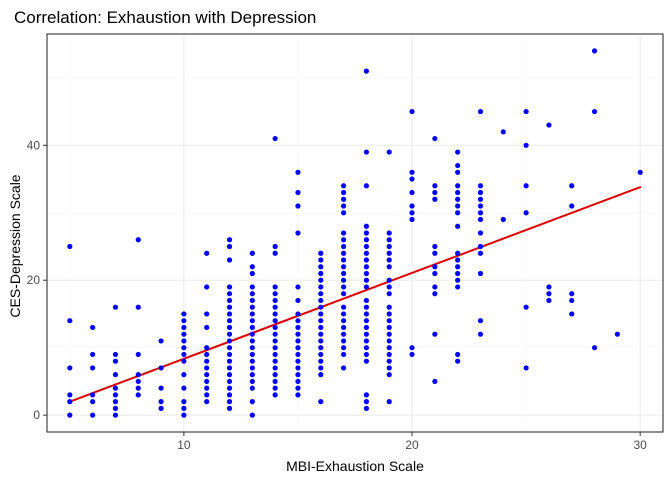 The width and height of the screenshot is (672, 480). Describe the element at coordinates (36, 415) in the screenshot. I see `y-tick-label: 0` at that location.